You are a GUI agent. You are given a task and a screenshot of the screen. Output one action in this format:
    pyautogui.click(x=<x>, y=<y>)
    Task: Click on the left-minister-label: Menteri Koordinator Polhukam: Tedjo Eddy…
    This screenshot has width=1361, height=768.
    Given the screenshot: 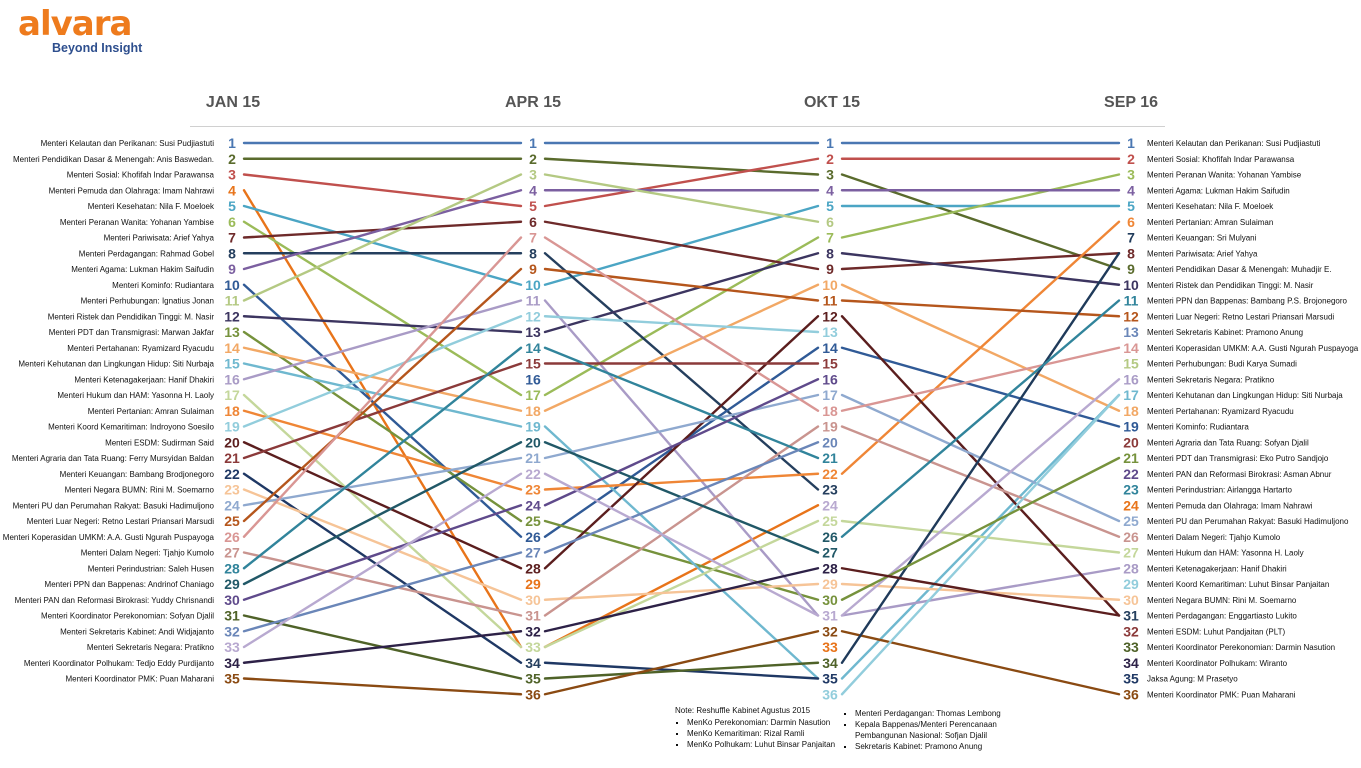 What is the action you would take?
    pyautogui.click(x=119, y=663)
    